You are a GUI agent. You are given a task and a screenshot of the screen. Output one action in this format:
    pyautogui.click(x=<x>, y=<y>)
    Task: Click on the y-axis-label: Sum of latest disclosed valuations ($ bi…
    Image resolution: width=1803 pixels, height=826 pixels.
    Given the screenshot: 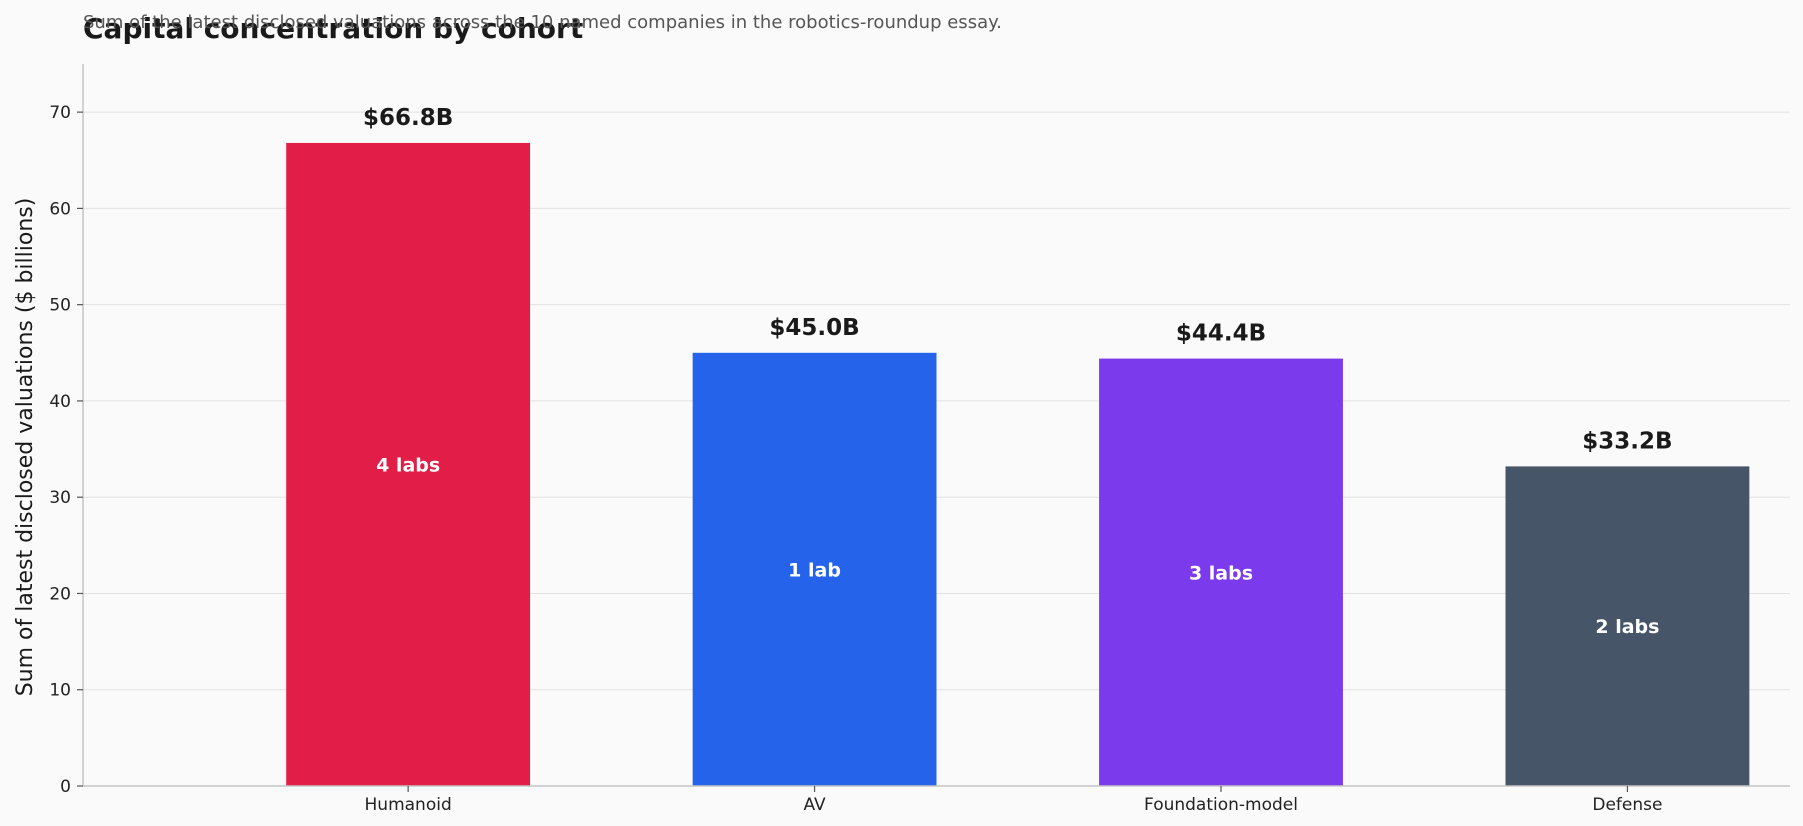 What is the action you would take?
    pyautogui.click(x=25, y=447)
    